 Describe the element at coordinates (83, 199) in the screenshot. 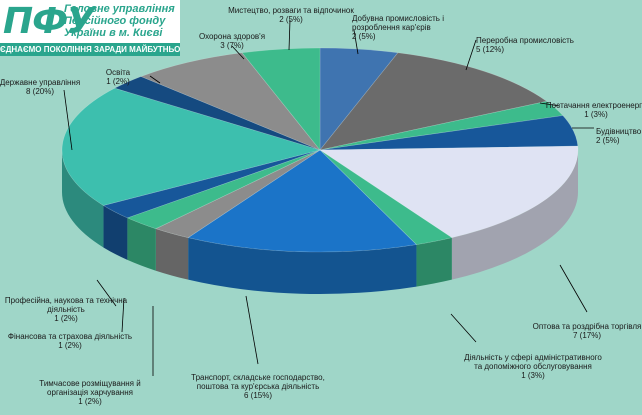

I see `slice-11-side` at that location.